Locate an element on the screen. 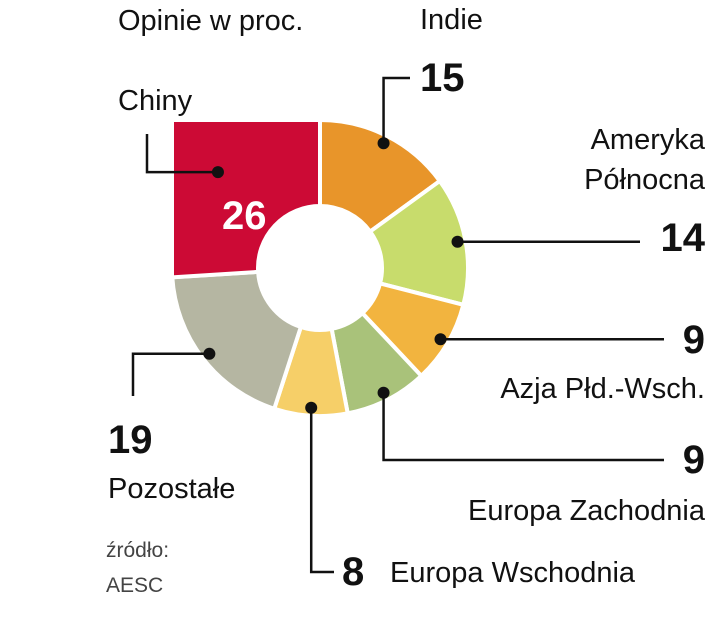 The width and height of the screenshot is (711, 640). category-label: Indie is located at coordinates (451, 20).